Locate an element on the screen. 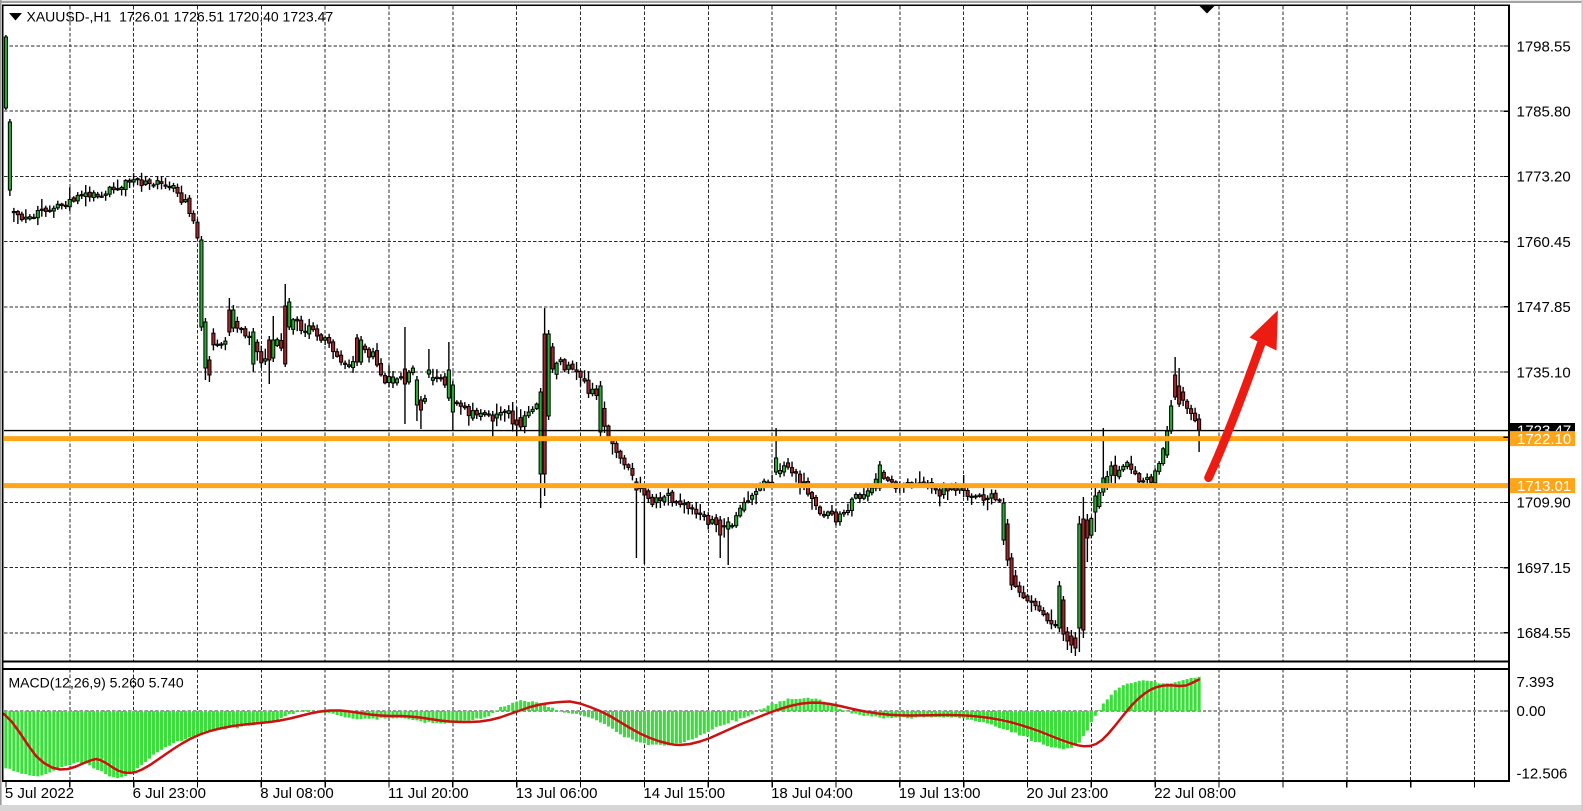  svg-text: -12.506 is located at coordinates (1542, 774).